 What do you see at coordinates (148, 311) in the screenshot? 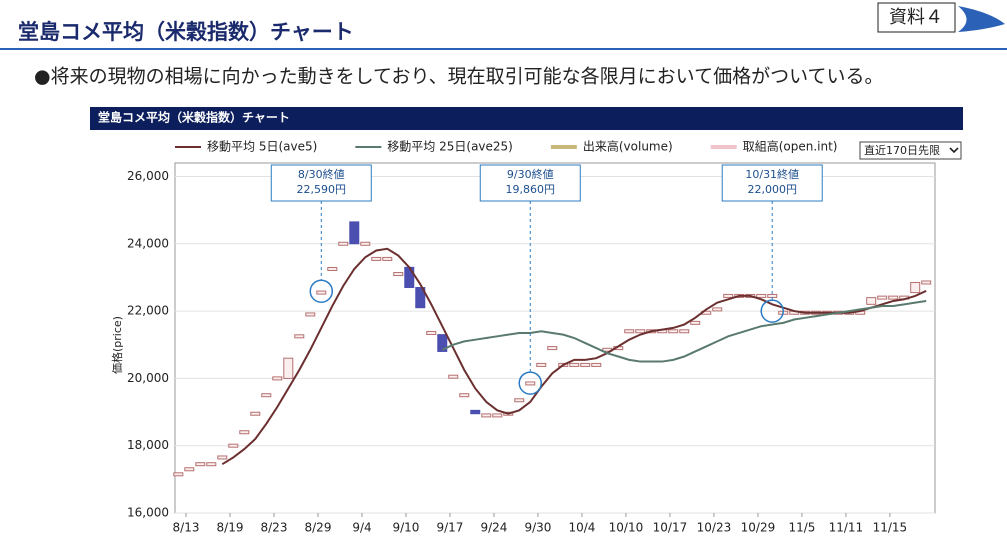
I see `y-tick-label: 22,000` at bounding box center [148, 311].